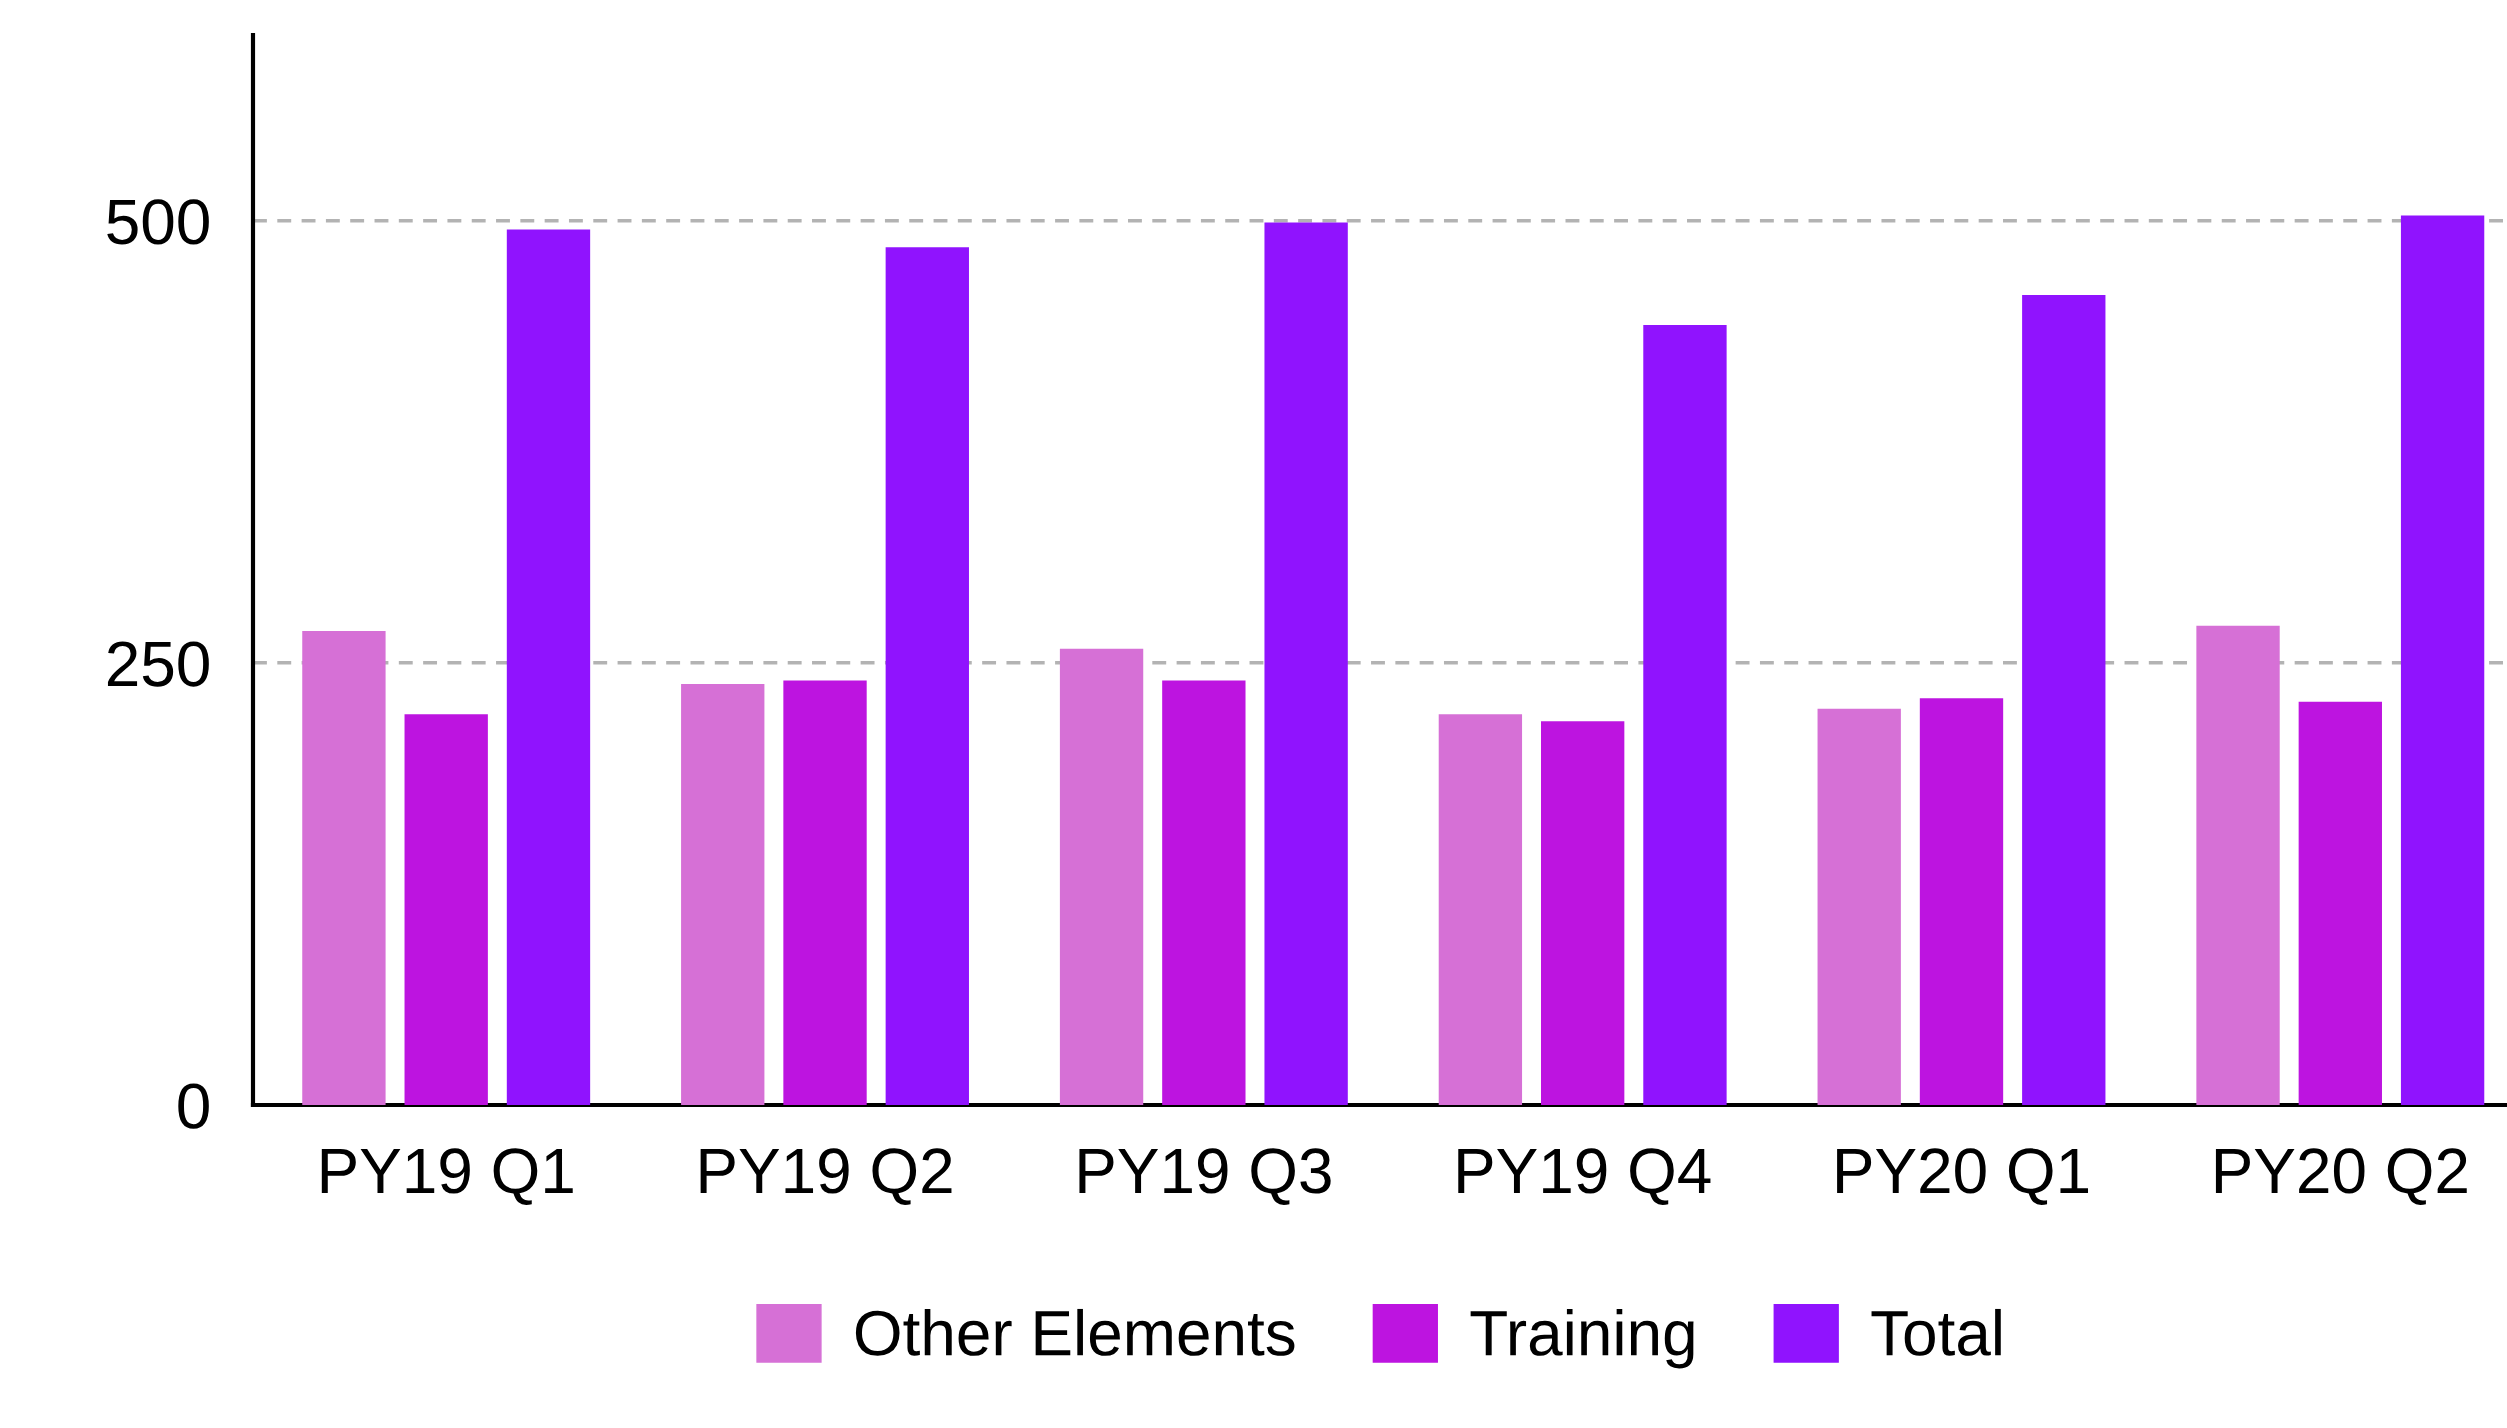  Describe the element at coordinates (1584, 1177) in the screenshot. I see `x-tick-label: PY19 Q4` at that location.